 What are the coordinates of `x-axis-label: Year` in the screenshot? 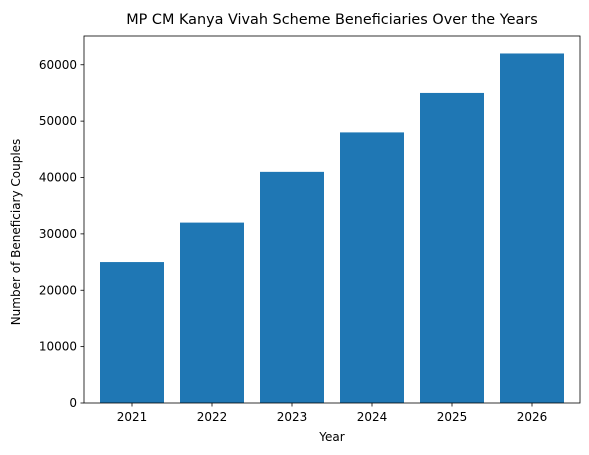 It's located at (331, 437).